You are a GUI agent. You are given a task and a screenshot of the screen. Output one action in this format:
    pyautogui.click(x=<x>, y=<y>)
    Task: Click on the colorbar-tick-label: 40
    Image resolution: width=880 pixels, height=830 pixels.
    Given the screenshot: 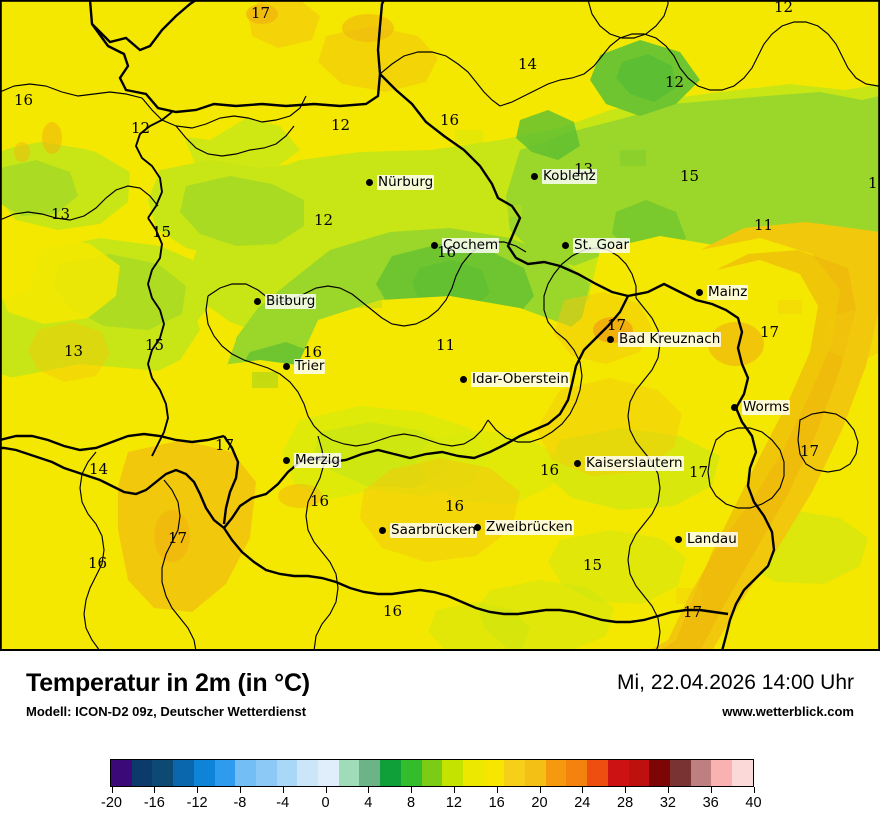 What is the action you would take?
    pyautogui.click(x=753, y=803)
    